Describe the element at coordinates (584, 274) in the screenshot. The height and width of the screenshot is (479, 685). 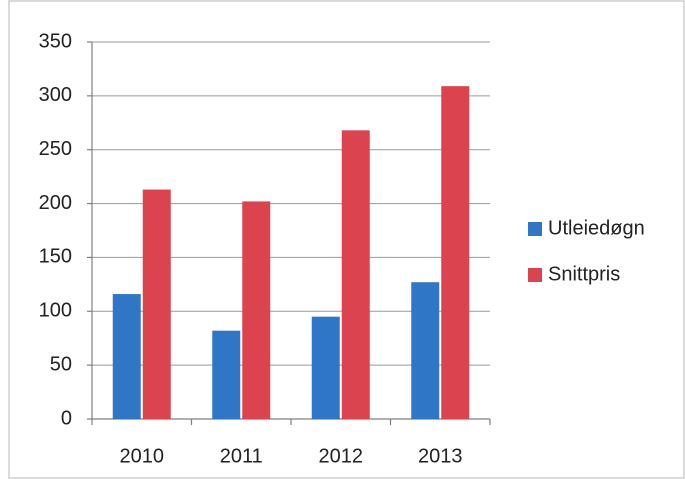
I see `legend-label: Snittpris` at that location.